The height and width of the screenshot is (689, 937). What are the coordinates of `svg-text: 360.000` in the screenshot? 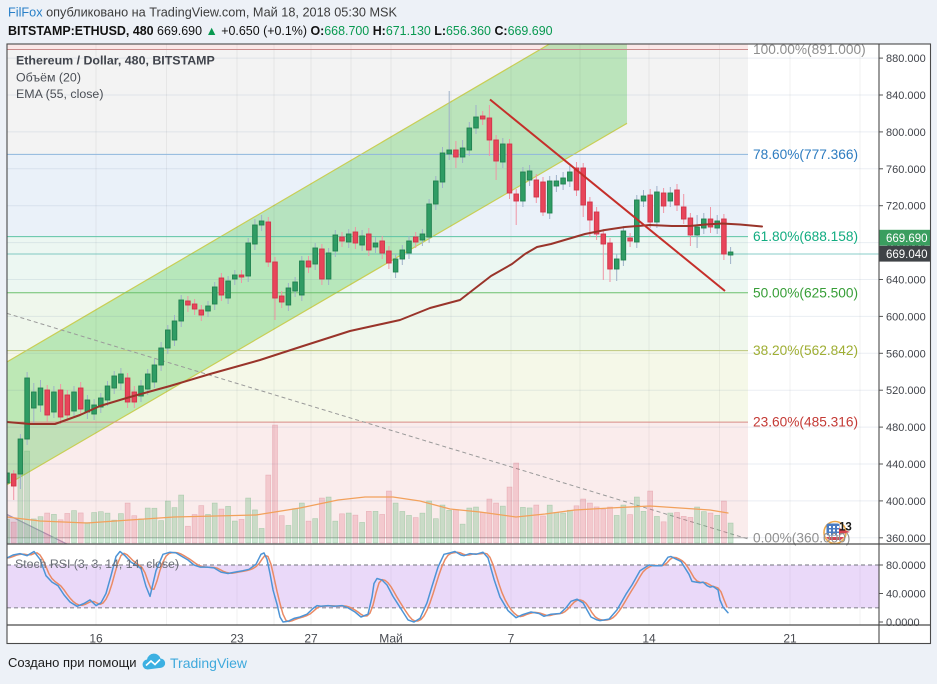 It's located at (906, 539).